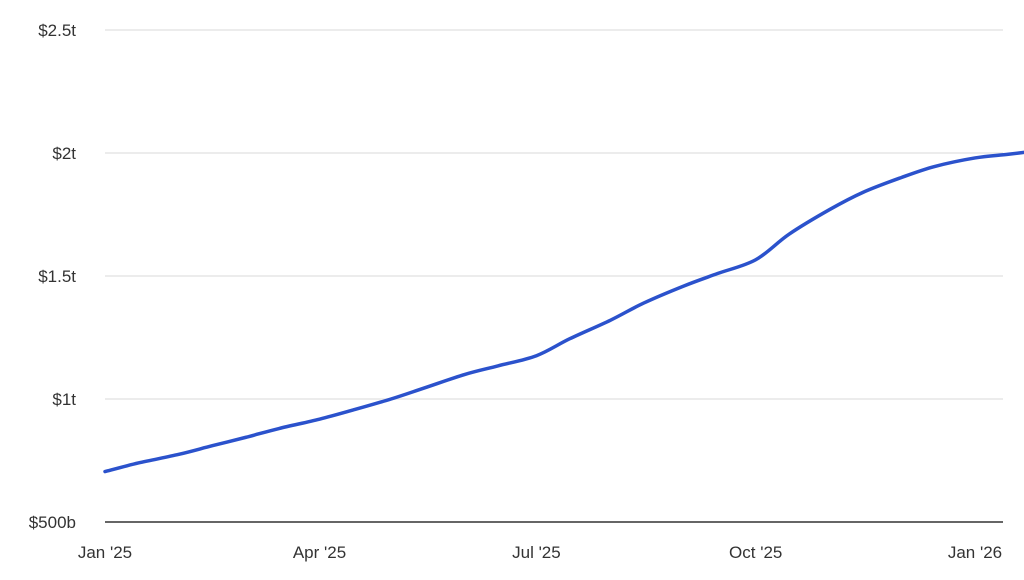 This screenshot has height=580, width=1024. I want to click on y-tick-label: $1.5t, so click(57, 276).